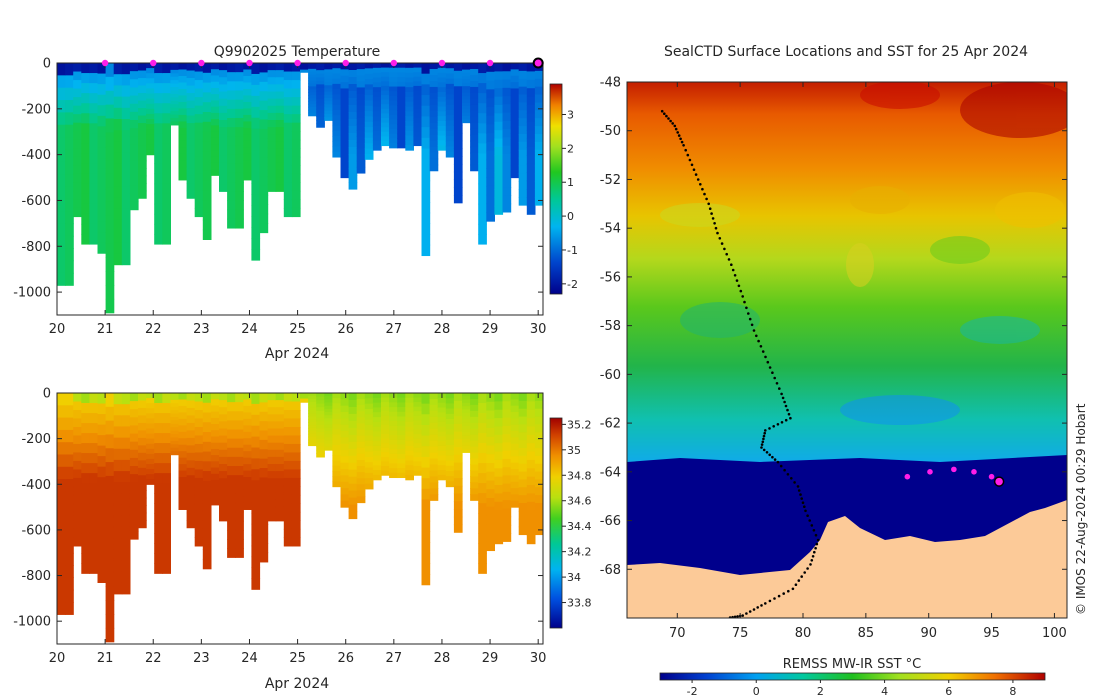 The image size is (1100, 700). What do you see at coordinates (36, 485) in the screenshot?
I see `sal-y-tick-label: -400` at bounding box center [36, 485].